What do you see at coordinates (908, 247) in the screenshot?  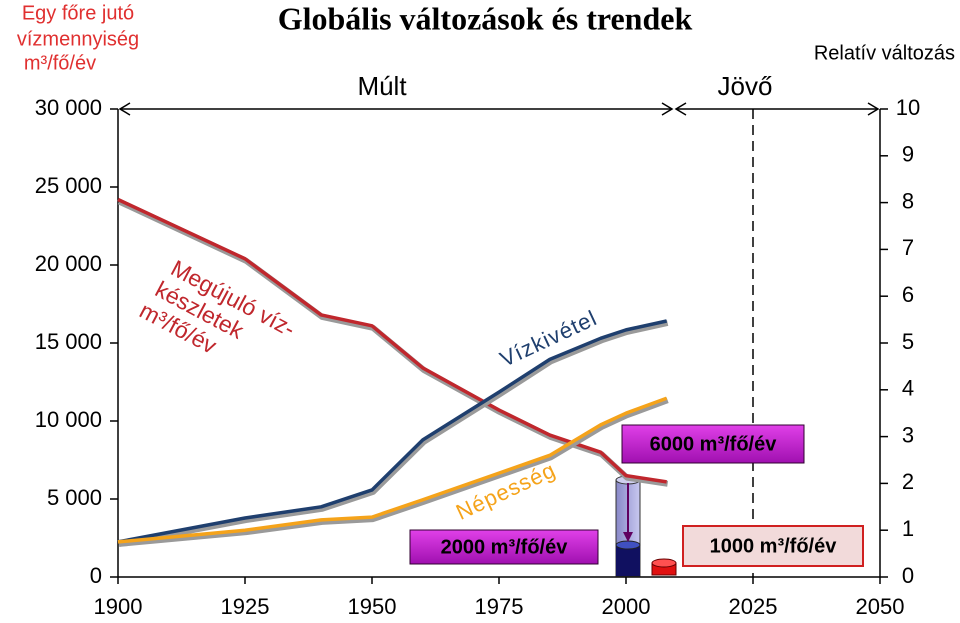 I see `y2-tick-label: 7` at bounding box center [908, 247].